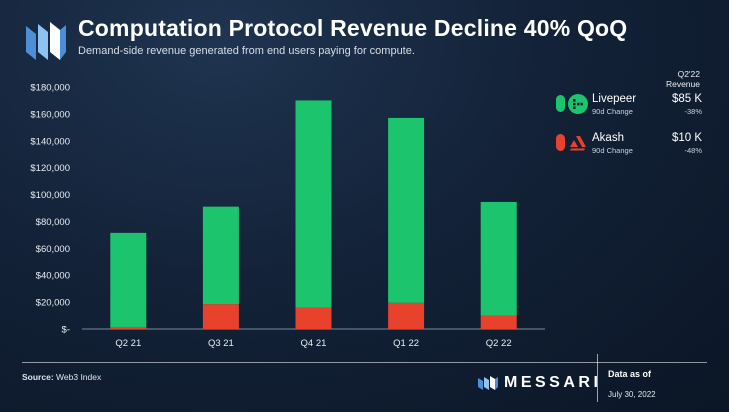 This screenshot has height=412, width=729. What do you see at coordinates (53, 222) in the screenshot?
I see `y-tick-label: $80,000` at bounding box center [53, 222].